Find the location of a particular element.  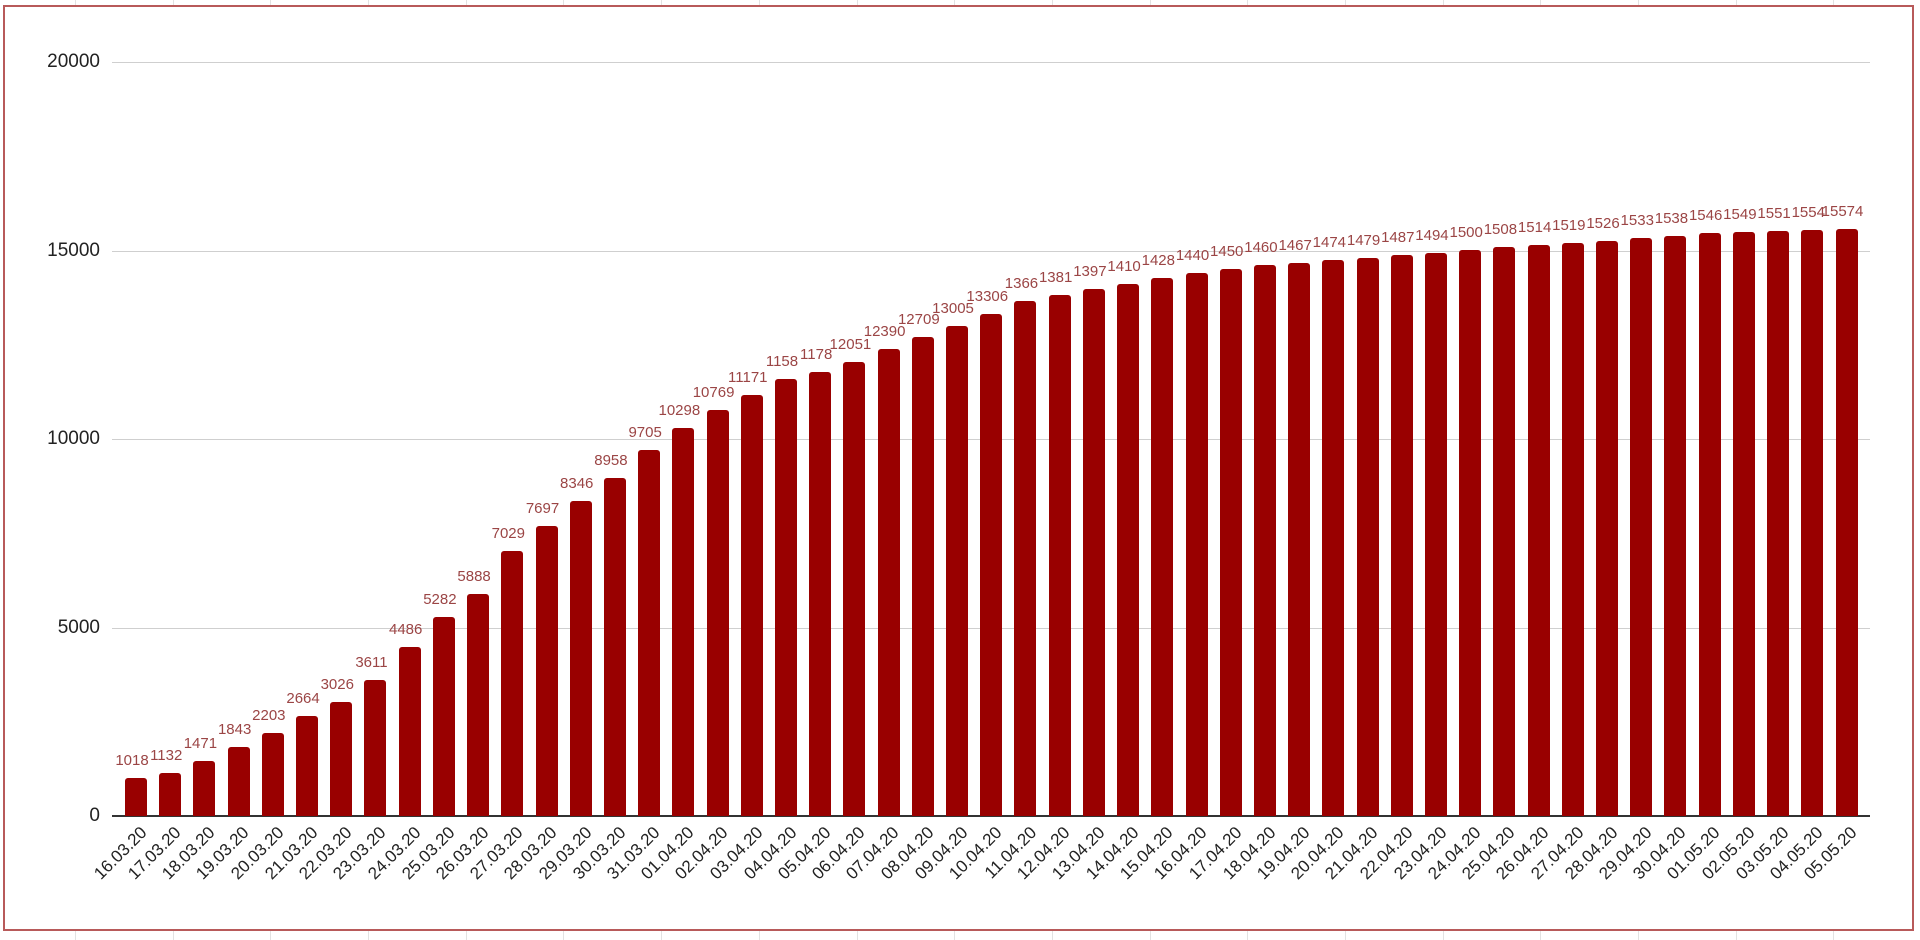

bar-value-label: 8346 is located at coordinates (577, 484).